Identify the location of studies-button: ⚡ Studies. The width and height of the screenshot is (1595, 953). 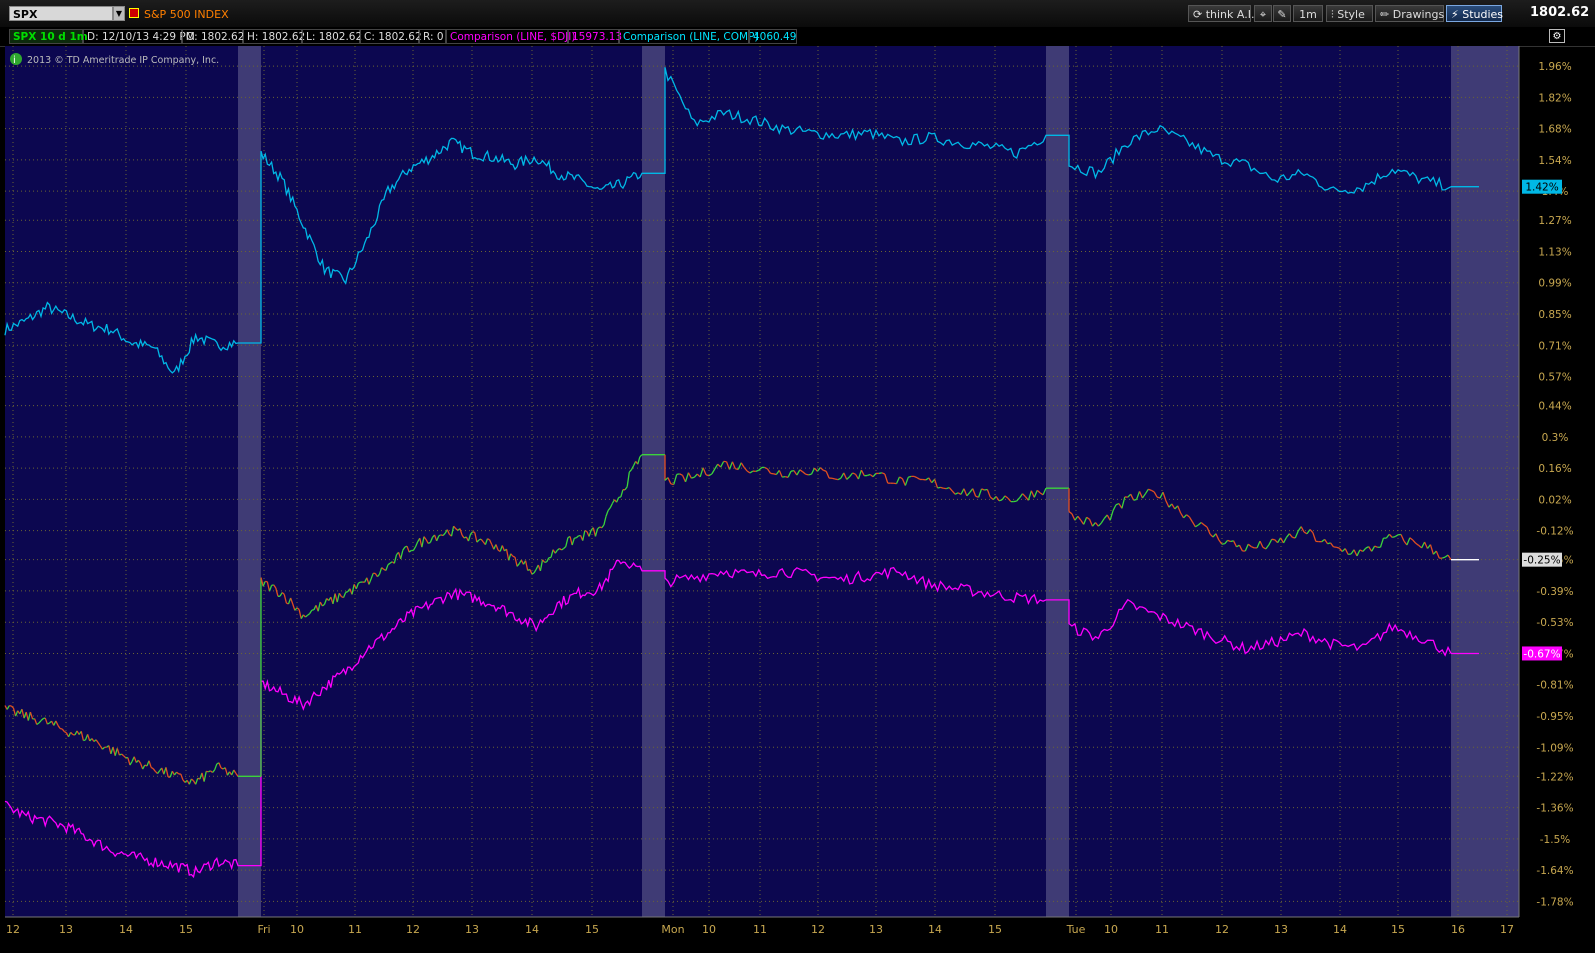
(1474, 13).